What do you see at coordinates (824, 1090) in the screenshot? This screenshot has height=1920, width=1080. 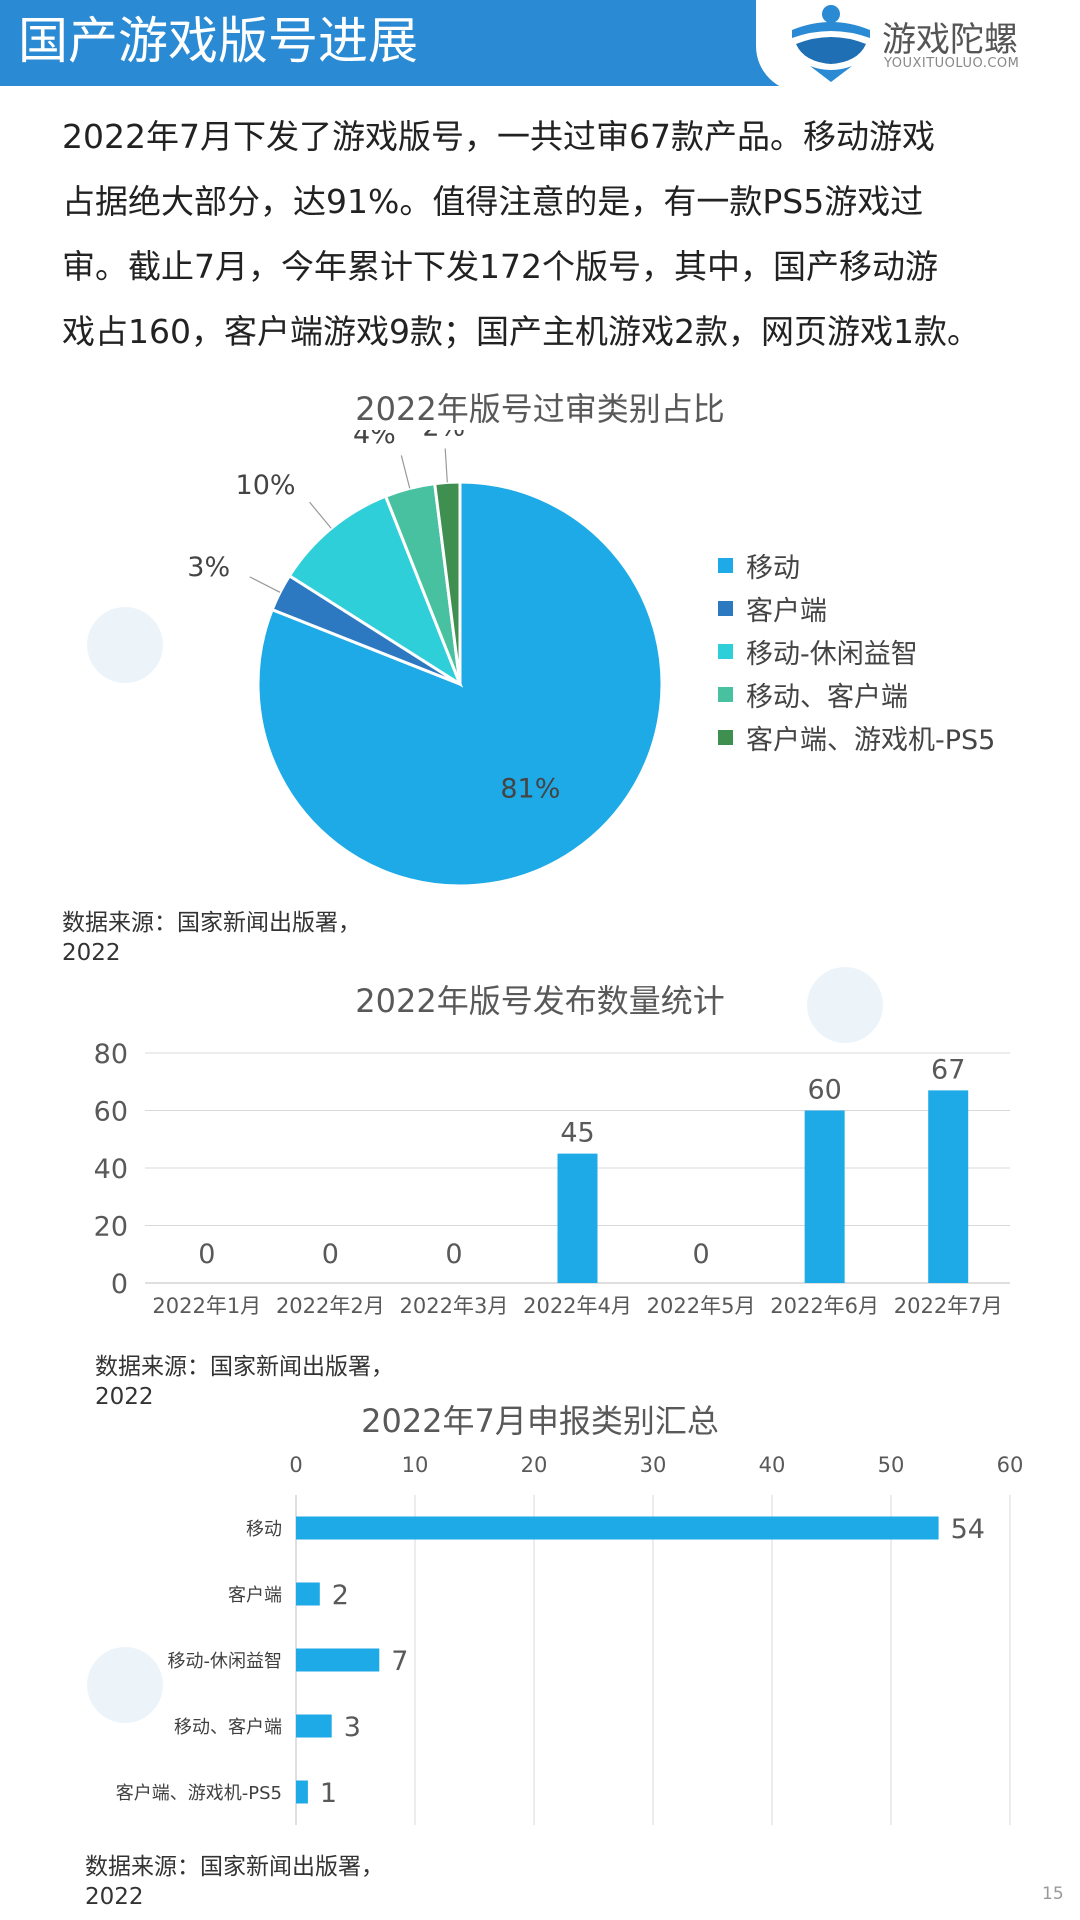 I see `bar-data-label: 60` at bounding box center [824, 1090].